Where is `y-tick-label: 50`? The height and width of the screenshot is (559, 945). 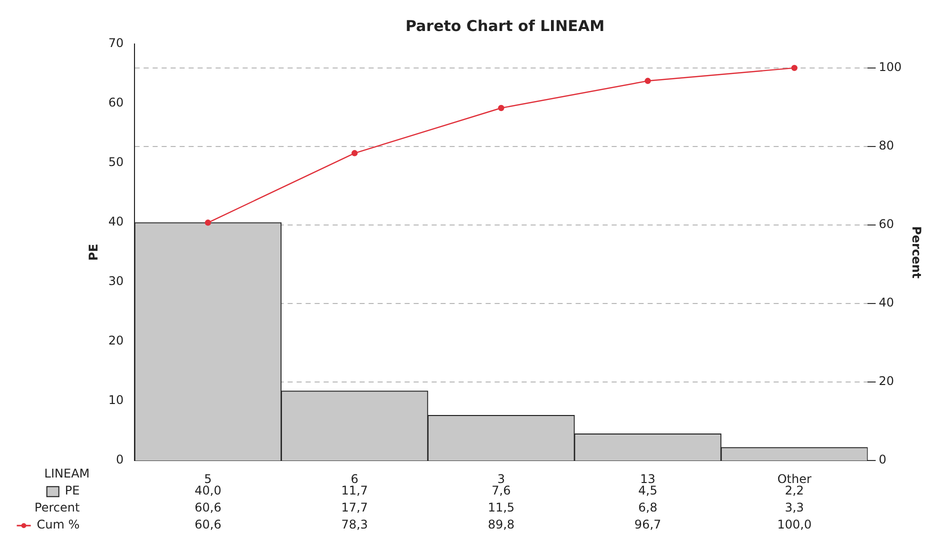
y-tick-label: 50 is located at coordinates (116, 162).